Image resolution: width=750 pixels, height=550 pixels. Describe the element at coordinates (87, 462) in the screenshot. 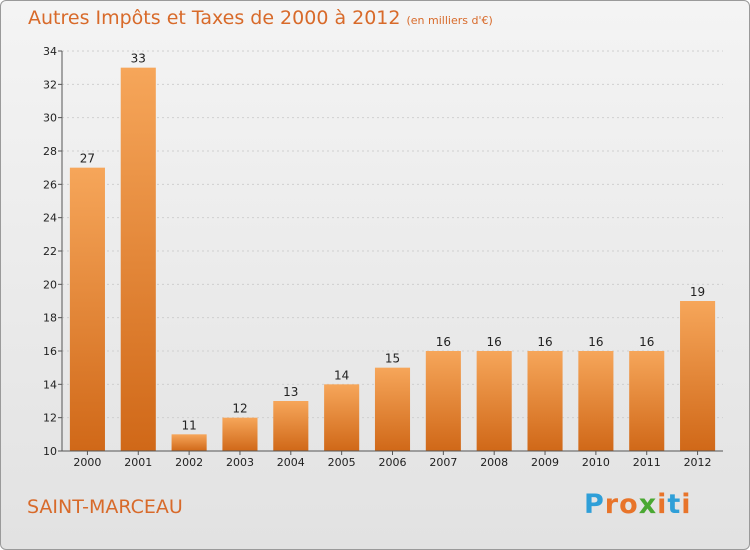

I see `x-tick-label: 2000` at that location.